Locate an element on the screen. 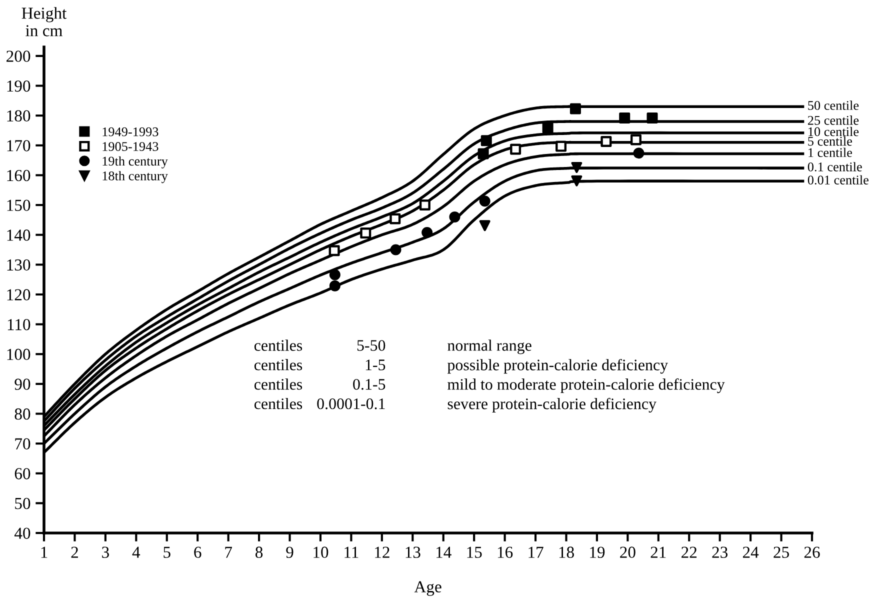 This screenshot has height=600, width=875. x-tick-label: 6 is located at coordinates (198, 552).